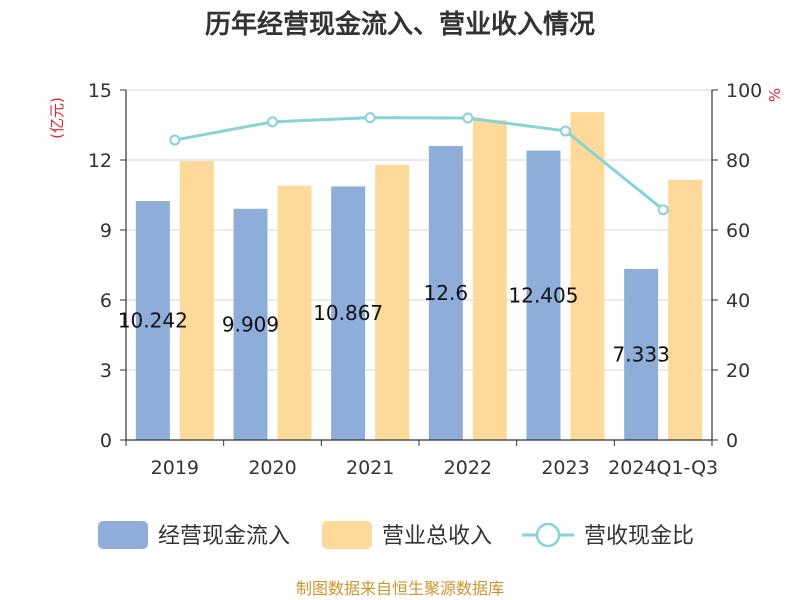  I want to click on legend-marker, so click(548, 535).